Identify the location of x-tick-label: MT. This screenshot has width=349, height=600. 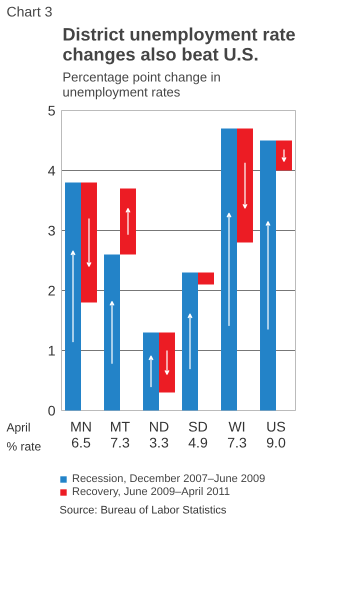
(120, 426).